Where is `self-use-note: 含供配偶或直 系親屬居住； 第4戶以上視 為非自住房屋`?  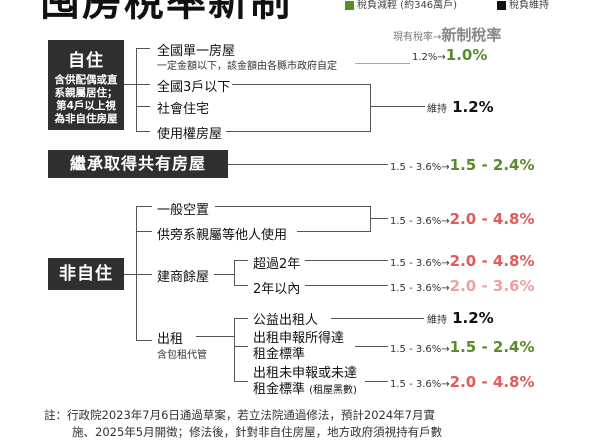 self-use-note: 含供配偶或直 系親屬居住； 第4戶以上視 為非自住房屋 is located at coordinates (86, 100).